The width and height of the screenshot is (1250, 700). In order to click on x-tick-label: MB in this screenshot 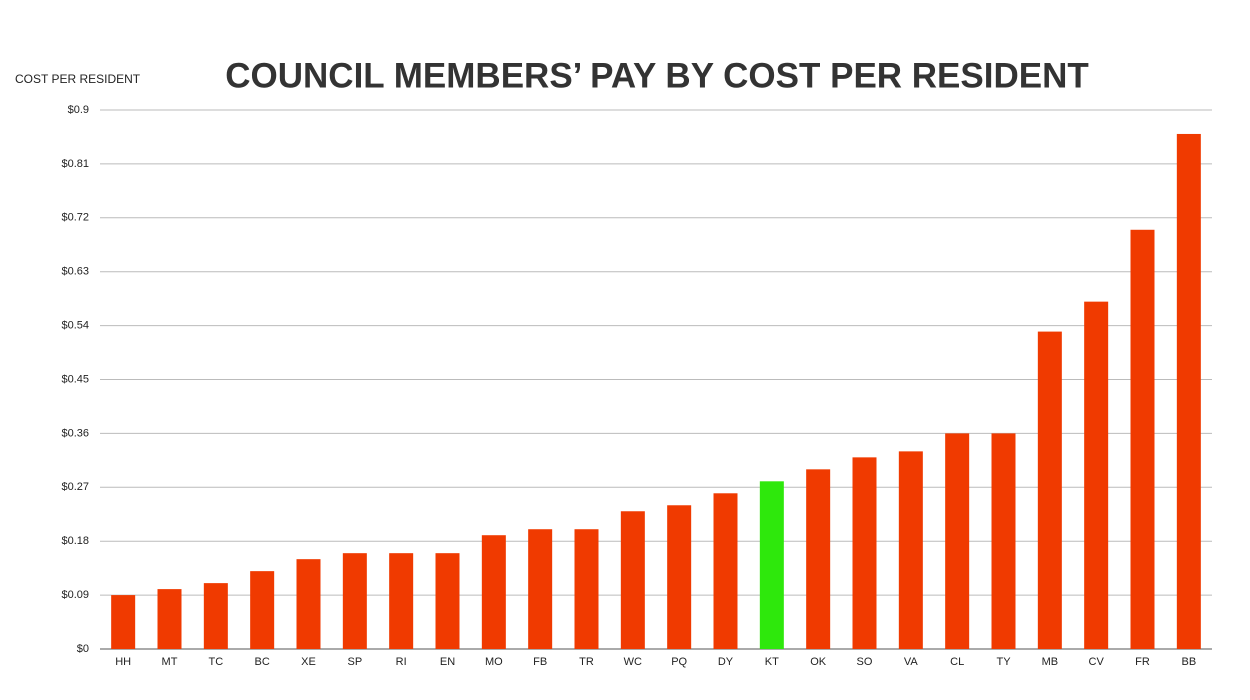, I will do `click(1050, 662)`.